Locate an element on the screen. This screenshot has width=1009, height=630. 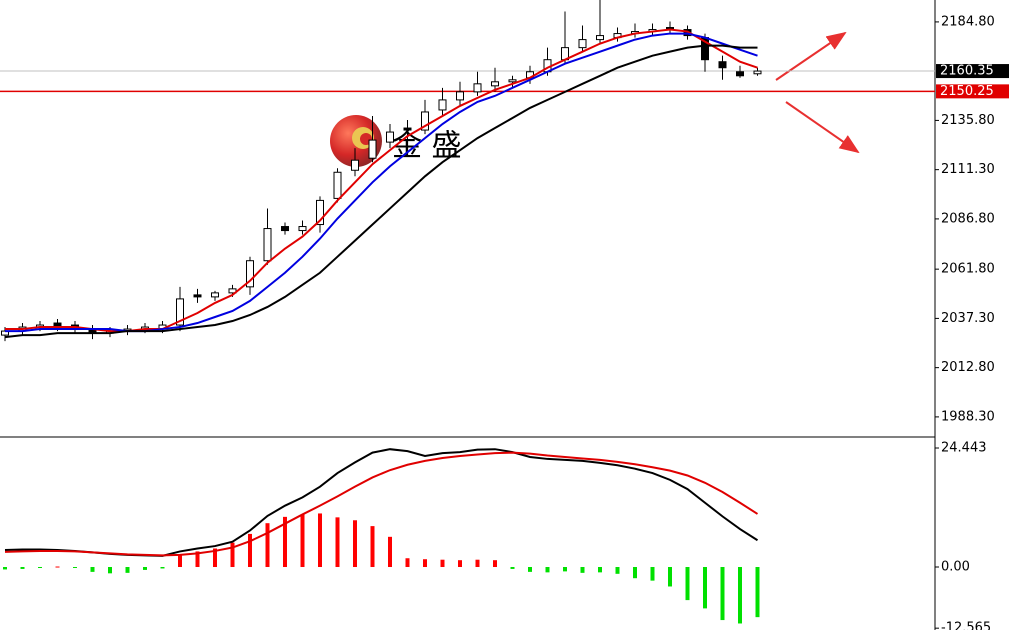
y-tick-label: 2086.80 is located at coordinates (968, 218).